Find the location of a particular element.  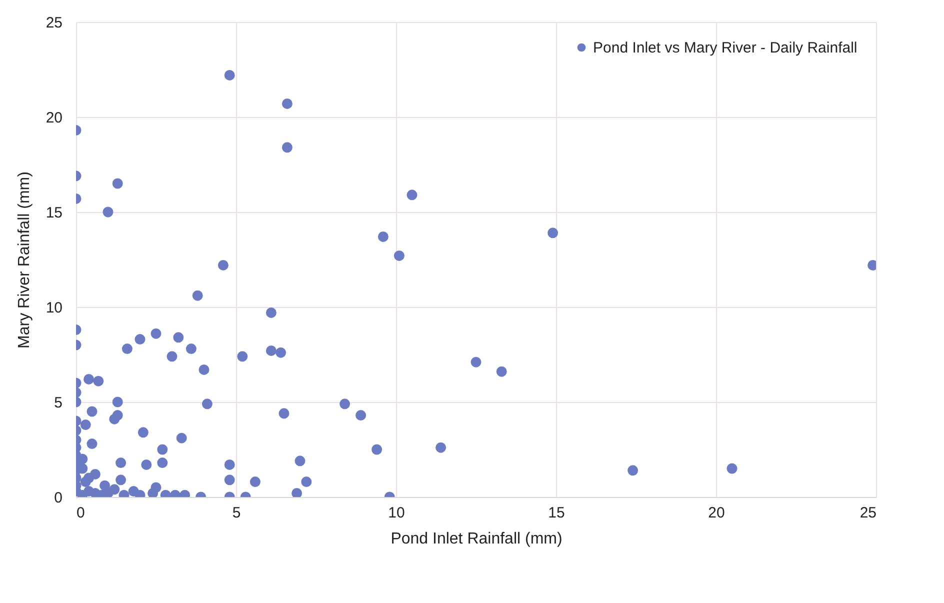

y-axis-title: Mary River Rainfall (mm) is located at coordinates (24, 260).